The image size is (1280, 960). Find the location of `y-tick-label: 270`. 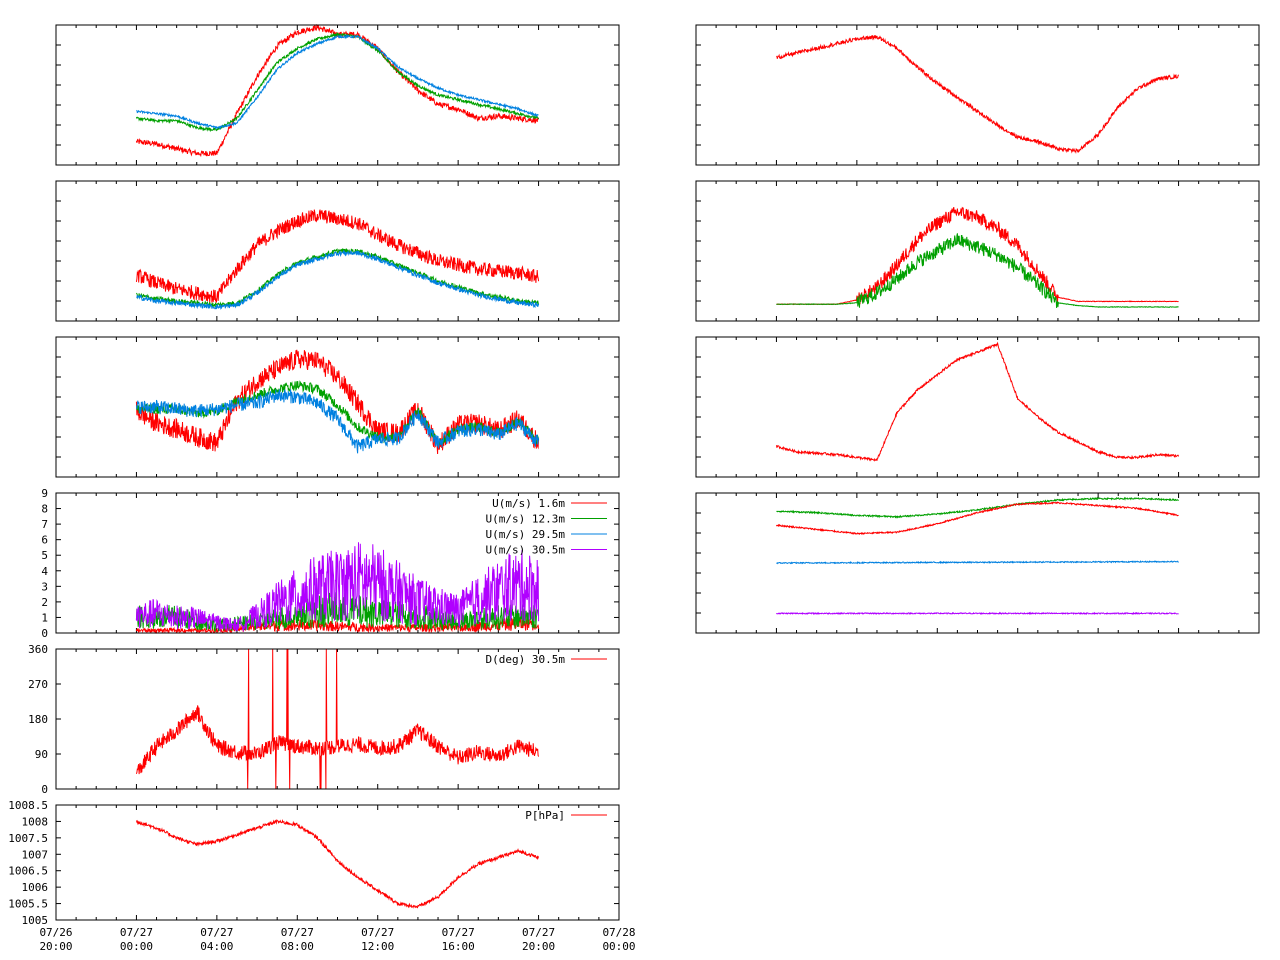

y-tick-label: 270 is located at coordinates (38, 684).